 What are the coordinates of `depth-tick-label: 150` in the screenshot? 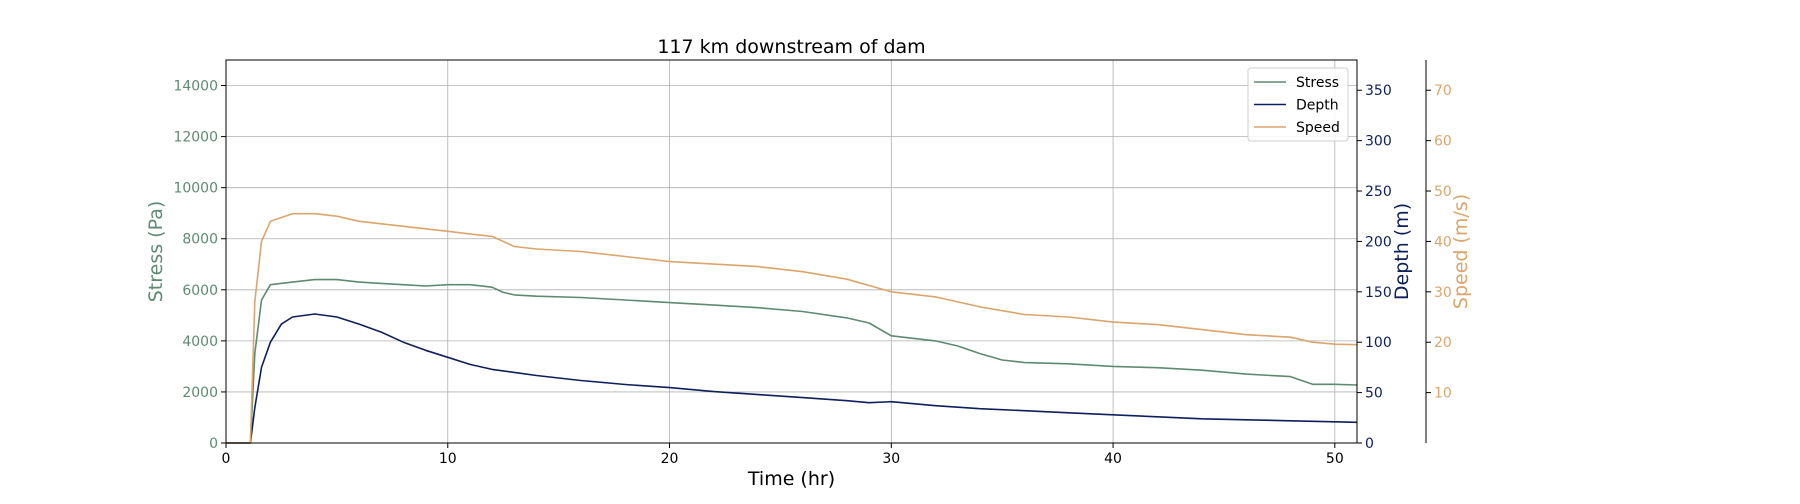 It's located at (1378, 293).